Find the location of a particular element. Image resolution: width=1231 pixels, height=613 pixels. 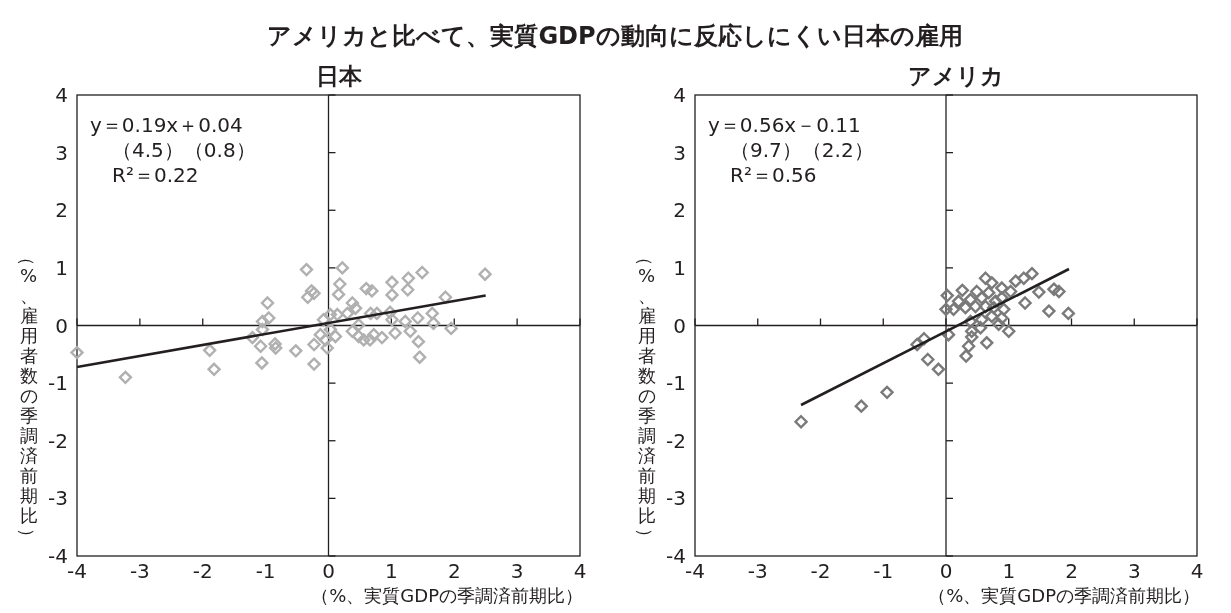

chart-subtitle: 日本 is located at coordinates (339, 76).